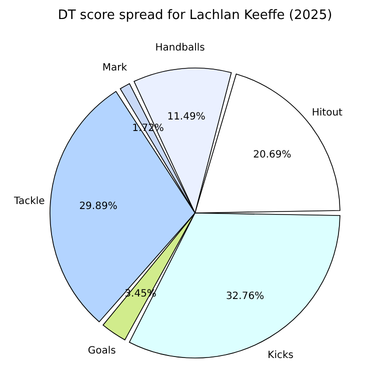  Describe the element at coordinates (29, 201) in the screenshot. I see `slice-label: Tackle` at that location.